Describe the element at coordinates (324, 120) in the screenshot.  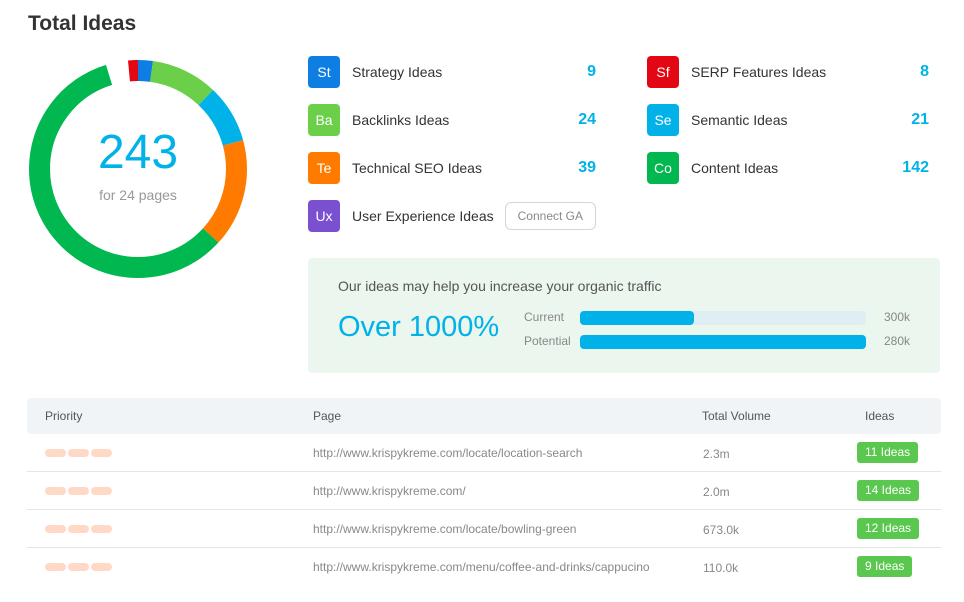
I see `backlinks-icon: Ba` at that location.